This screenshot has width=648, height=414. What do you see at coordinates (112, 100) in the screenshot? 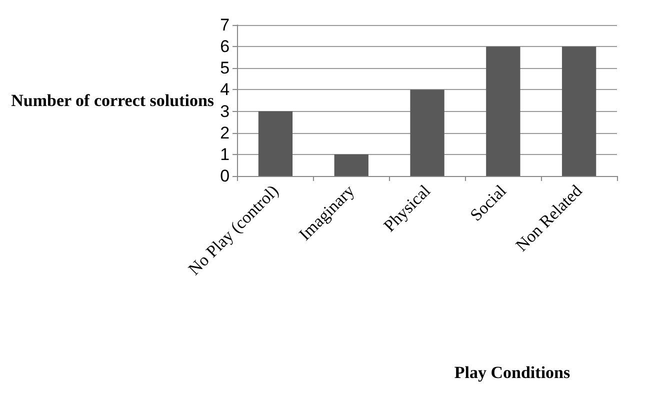
I see `y-axis-title: Number of correct solutions` at bounding box center [112, 100].